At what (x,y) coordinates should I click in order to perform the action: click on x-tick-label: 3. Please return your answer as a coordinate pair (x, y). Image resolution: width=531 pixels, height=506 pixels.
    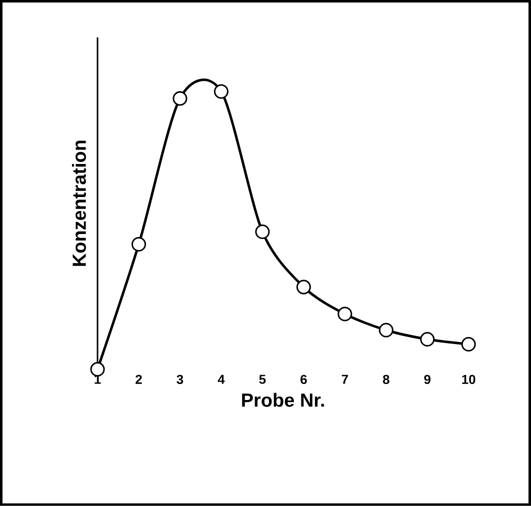
    Looking at the image, I should click on (180, 379).